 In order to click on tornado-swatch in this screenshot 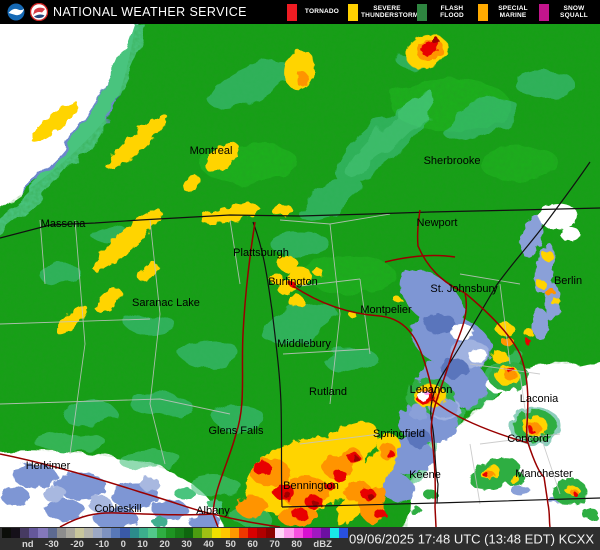, I will do `click(292, 12)`.